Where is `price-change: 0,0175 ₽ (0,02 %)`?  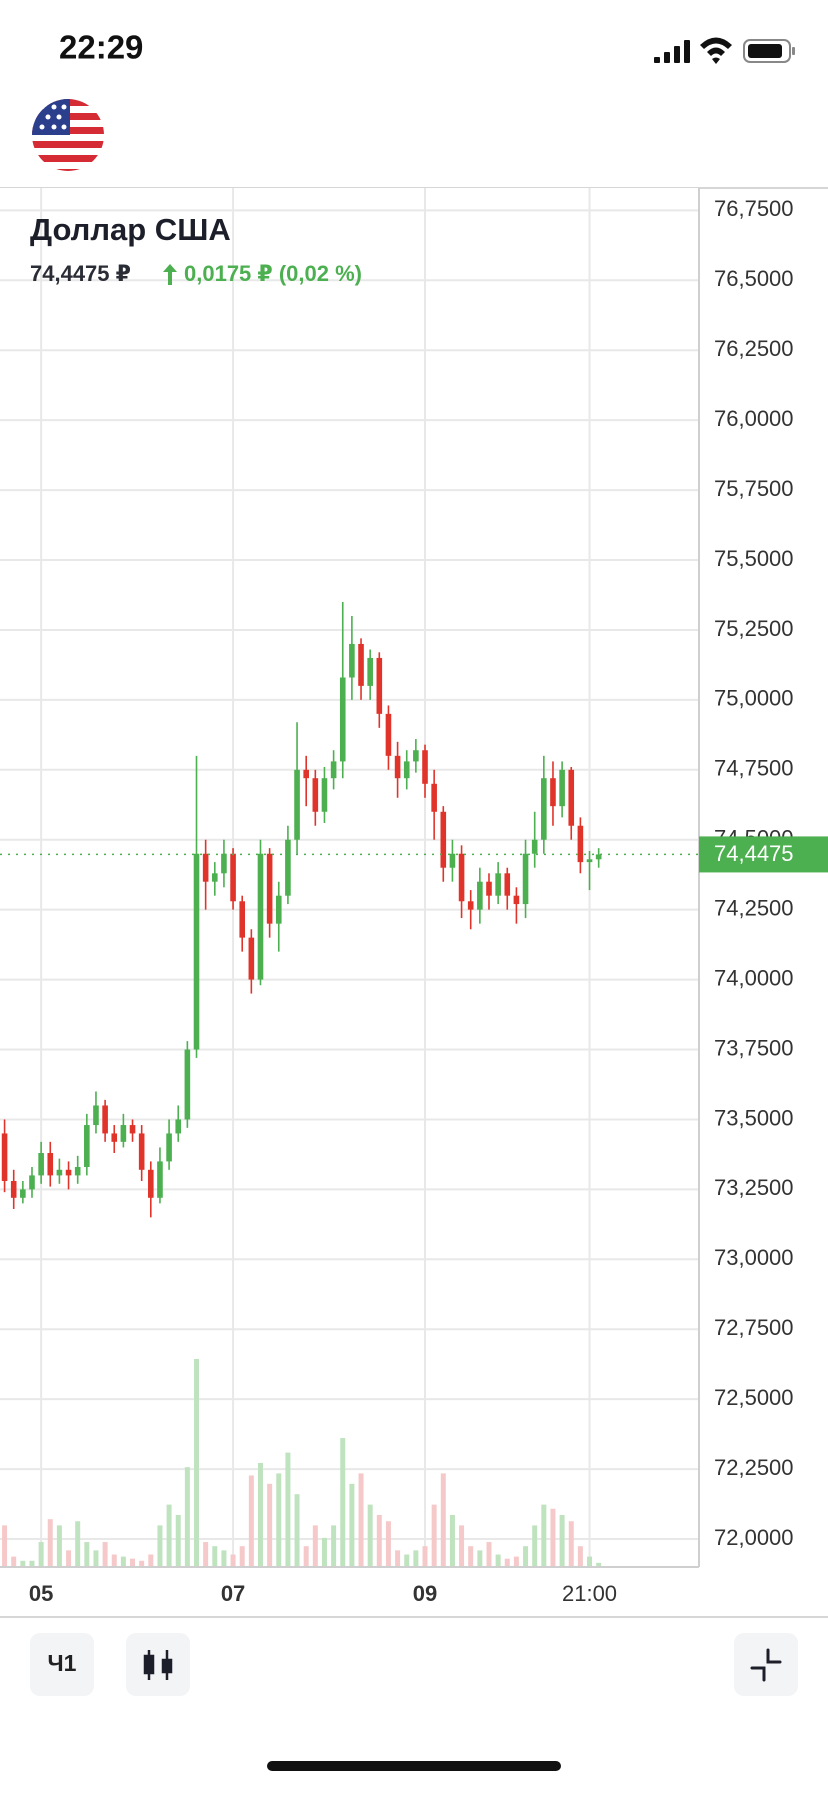 price-change: 0,0175 ₽ (0,02 %) is located at coordinates (273, 273).